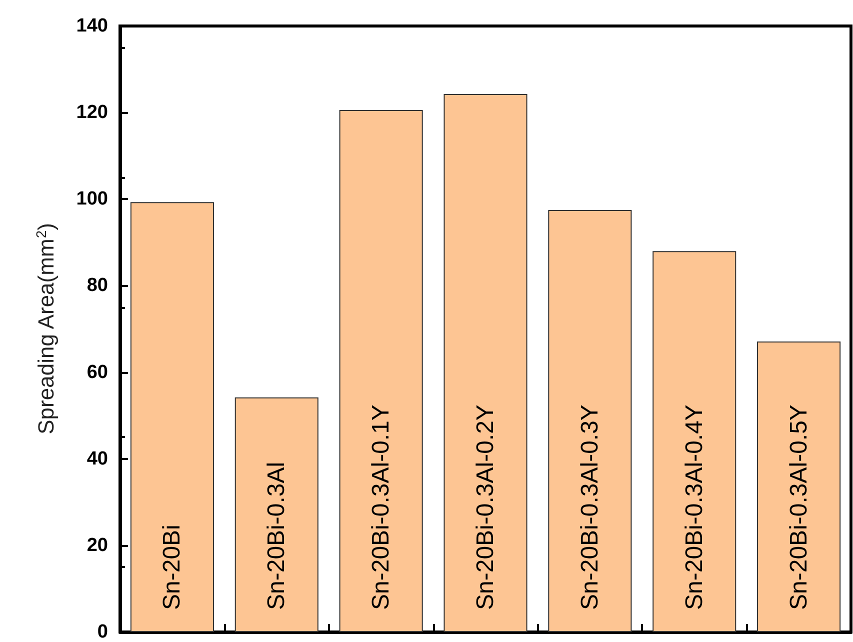 This screenshot has width=853, height=642. I want to click on x-tick-label: Sn-20Bi-0.3Al-0.2Y, so click(485, 507).